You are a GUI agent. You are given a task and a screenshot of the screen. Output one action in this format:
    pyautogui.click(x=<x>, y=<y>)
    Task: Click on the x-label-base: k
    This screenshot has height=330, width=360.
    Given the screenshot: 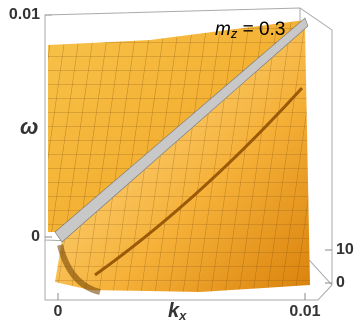 What is the action you would take?
    pyautogui.click(x=174, y=311)
    